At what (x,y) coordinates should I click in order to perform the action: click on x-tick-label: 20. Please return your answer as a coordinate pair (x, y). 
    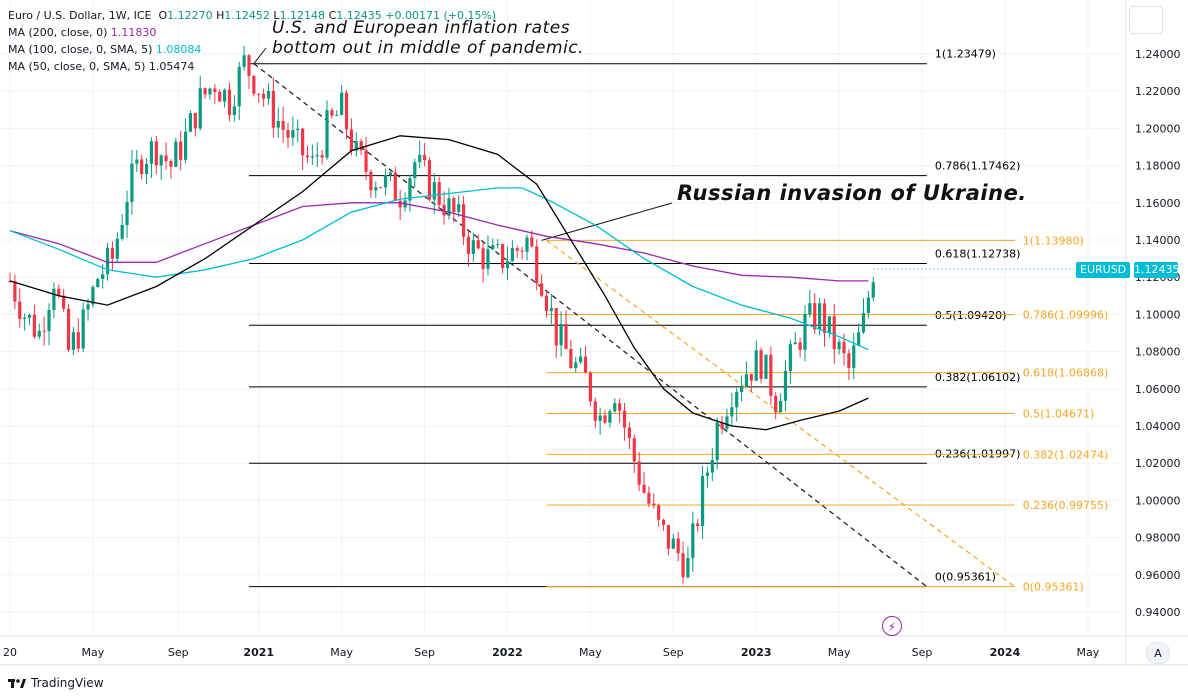
    Looking at the image, I should click on (10, 652).